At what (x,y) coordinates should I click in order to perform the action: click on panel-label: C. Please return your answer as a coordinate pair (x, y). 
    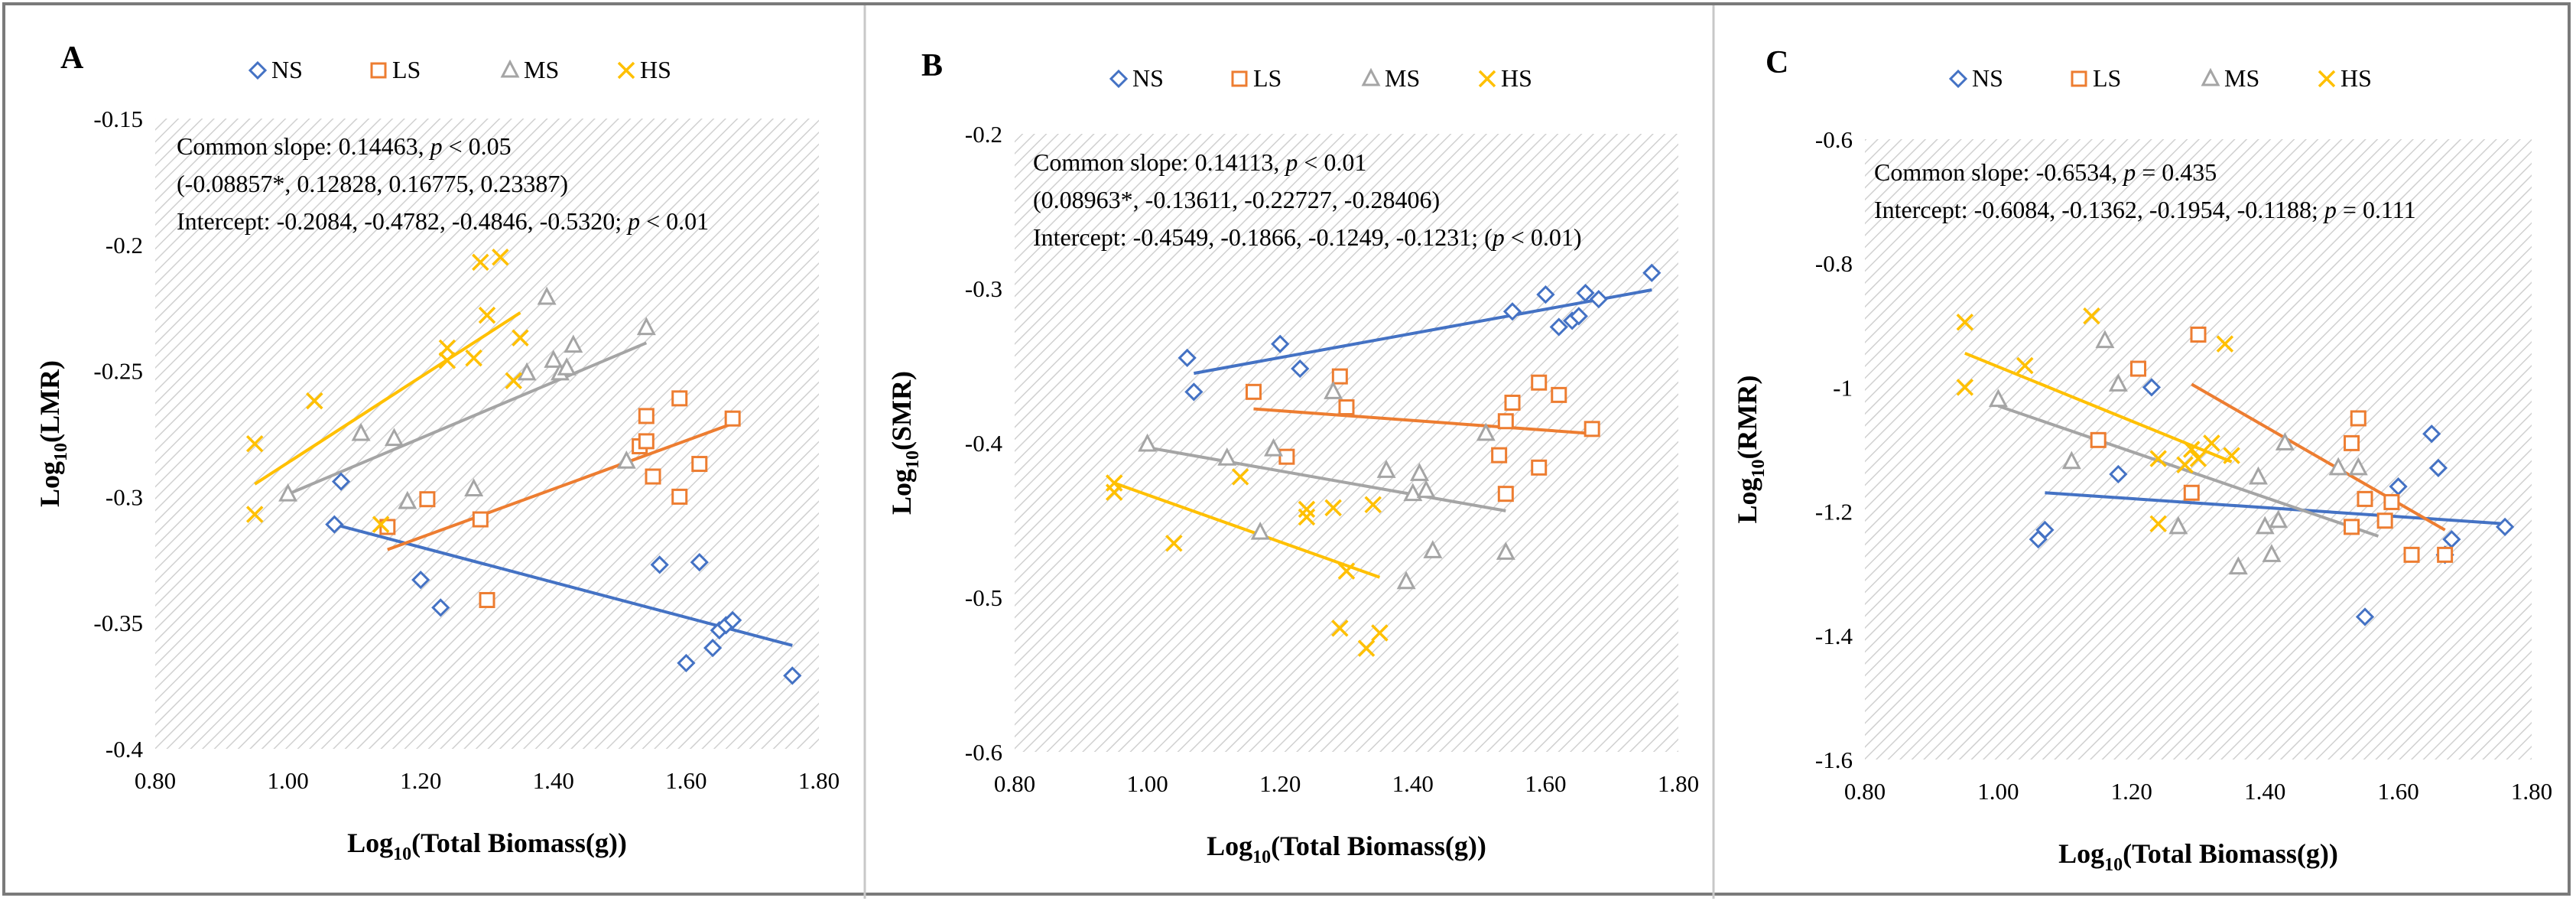
    Looking at the image, I should click on (1777, 62).